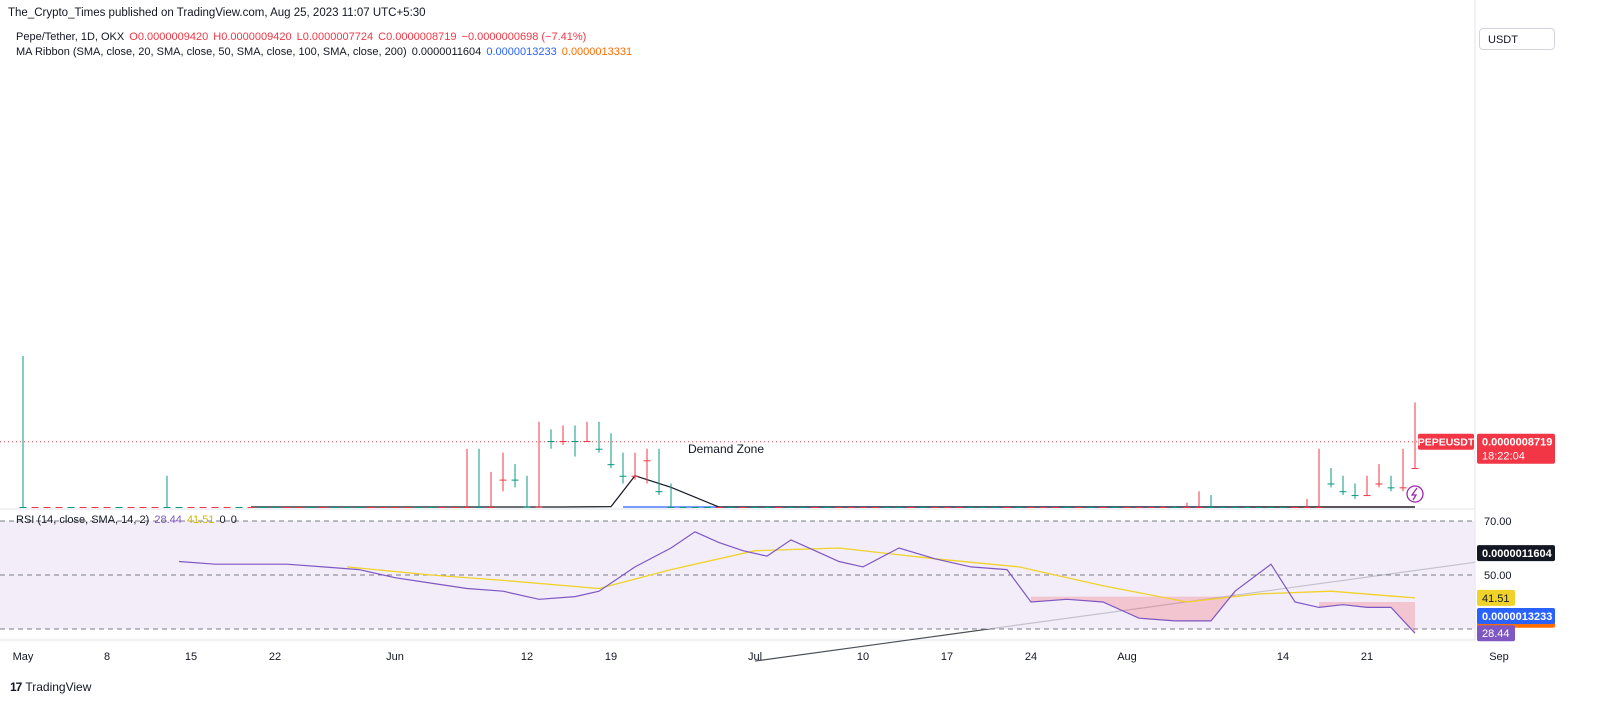  I want to click on x-tick-label: Aug, so click(1127, 657).